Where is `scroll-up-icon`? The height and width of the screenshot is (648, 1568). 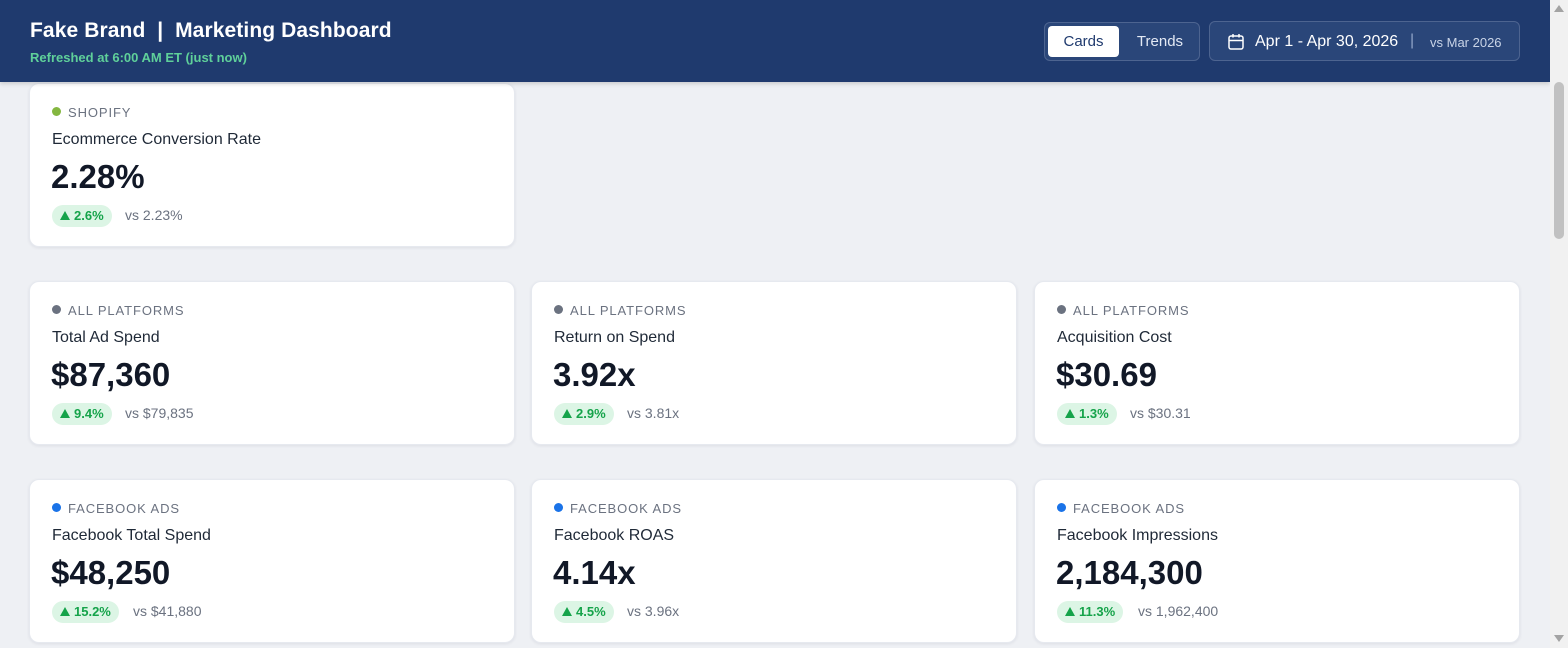
scroll-up-icon is located at coordinates (1559, 8).